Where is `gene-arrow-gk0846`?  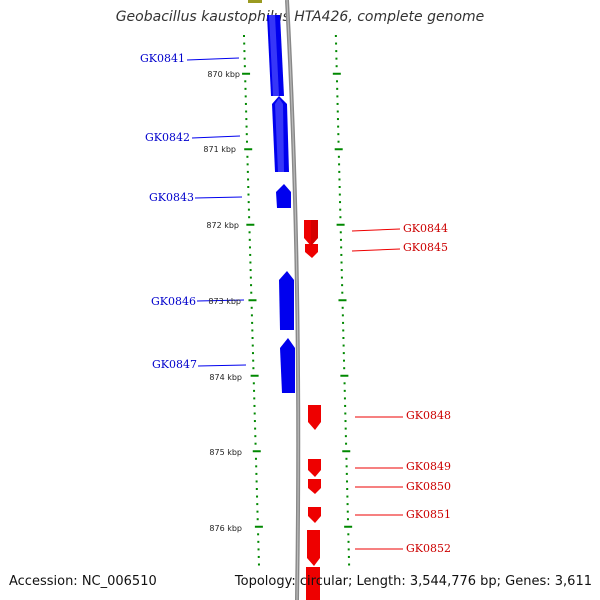
gene-arrow-gk0846 is located at coordinates (286, 300).